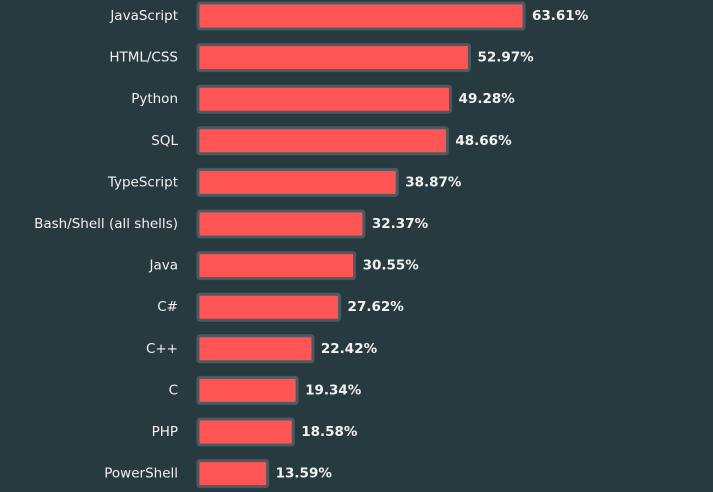 The image size is (713, 492). What do you see at coordinates (167, 307) in the screenshot?
I see `category-label: C#` at bounding box center [167, 307].